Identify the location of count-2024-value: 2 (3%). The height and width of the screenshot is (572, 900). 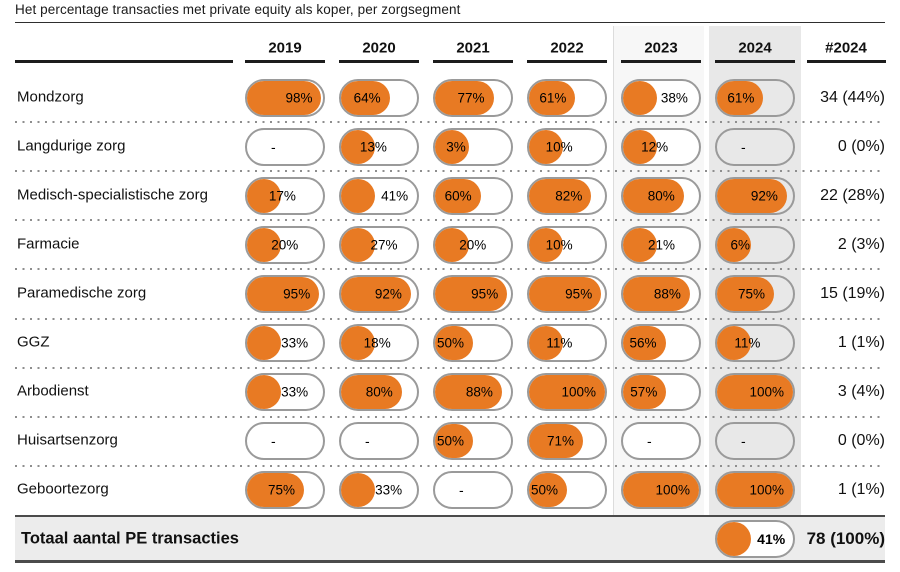
(861, 244).